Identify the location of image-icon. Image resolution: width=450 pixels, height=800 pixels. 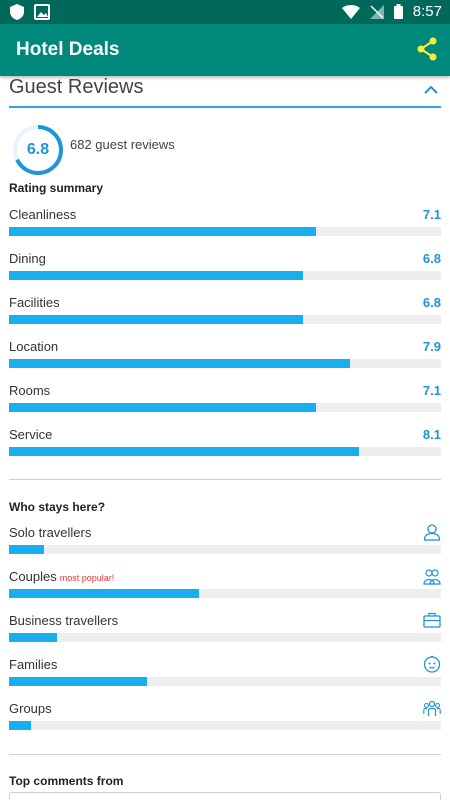
(42, 12).